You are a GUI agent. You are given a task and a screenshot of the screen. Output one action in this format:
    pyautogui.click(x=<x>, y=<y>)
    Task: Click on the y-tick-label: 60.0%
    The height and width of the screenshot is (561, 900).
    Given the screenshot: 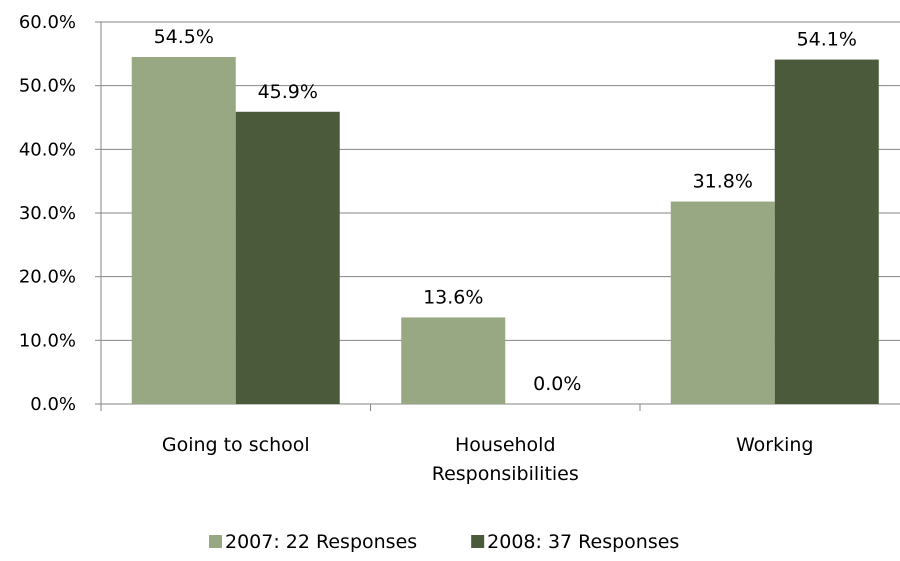 What is the action you would take?
    pyautogui.click(x=47, y=22)
    